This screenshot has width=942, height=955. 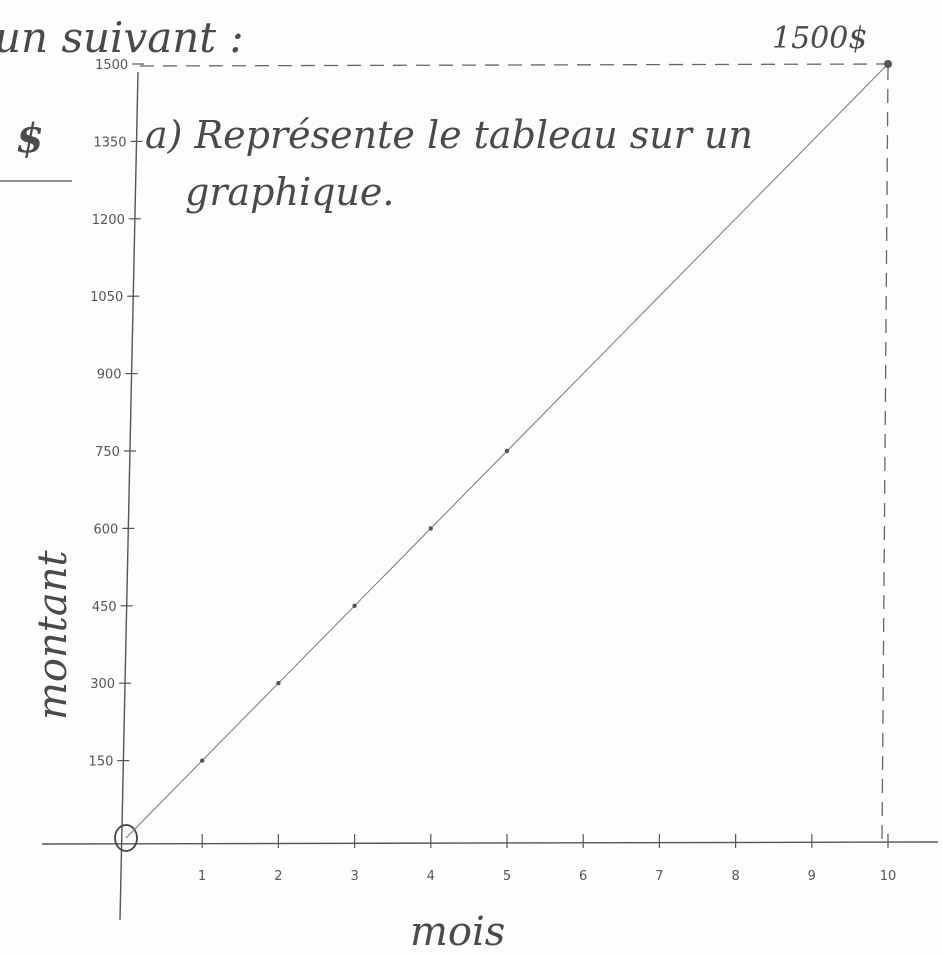 What do you see at coordinates (109, 375) in the screenshot?
I see `y-tick-label: 900` at bounding box center [109, 375].